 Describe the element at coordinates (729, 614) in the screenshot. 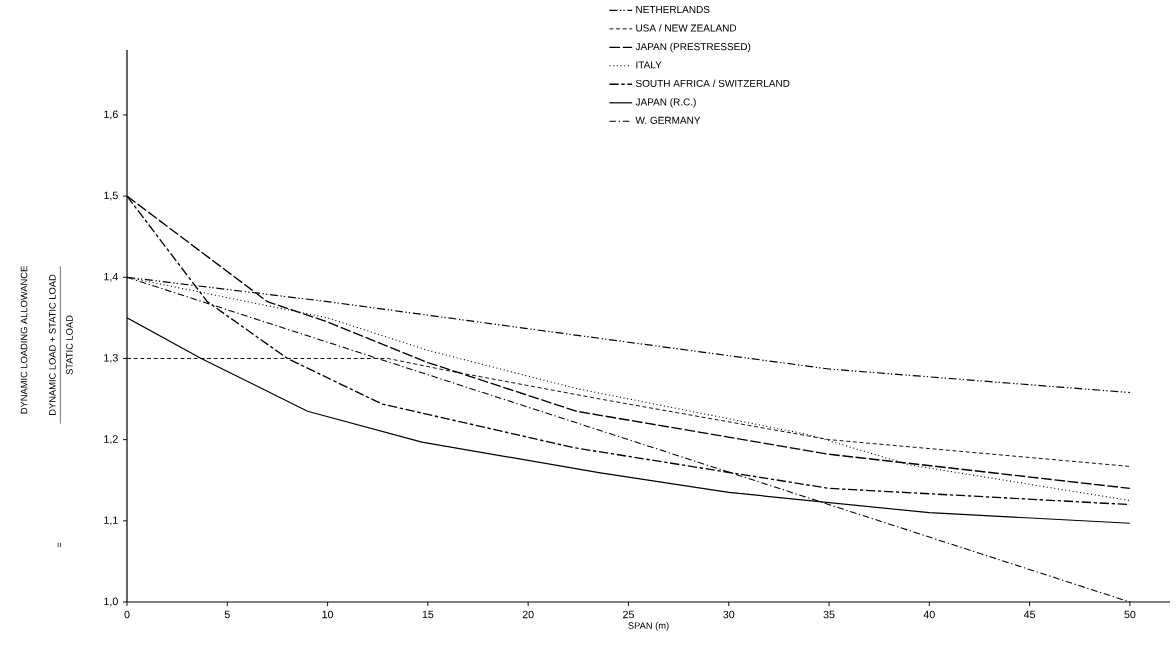

I see `x-tick-label: 30` at that location.